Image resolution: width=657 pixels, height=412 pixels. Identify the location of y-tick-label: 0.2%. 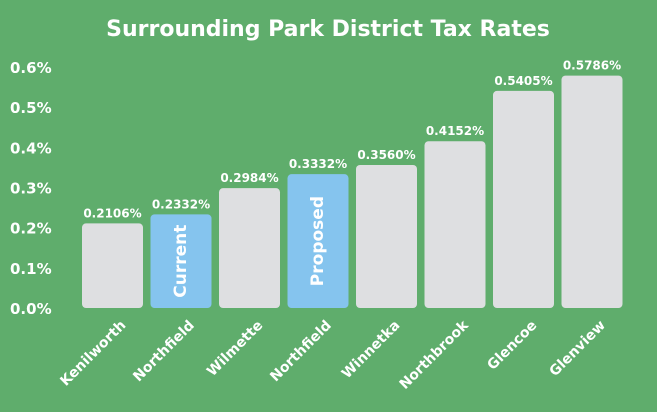
(31, 229).